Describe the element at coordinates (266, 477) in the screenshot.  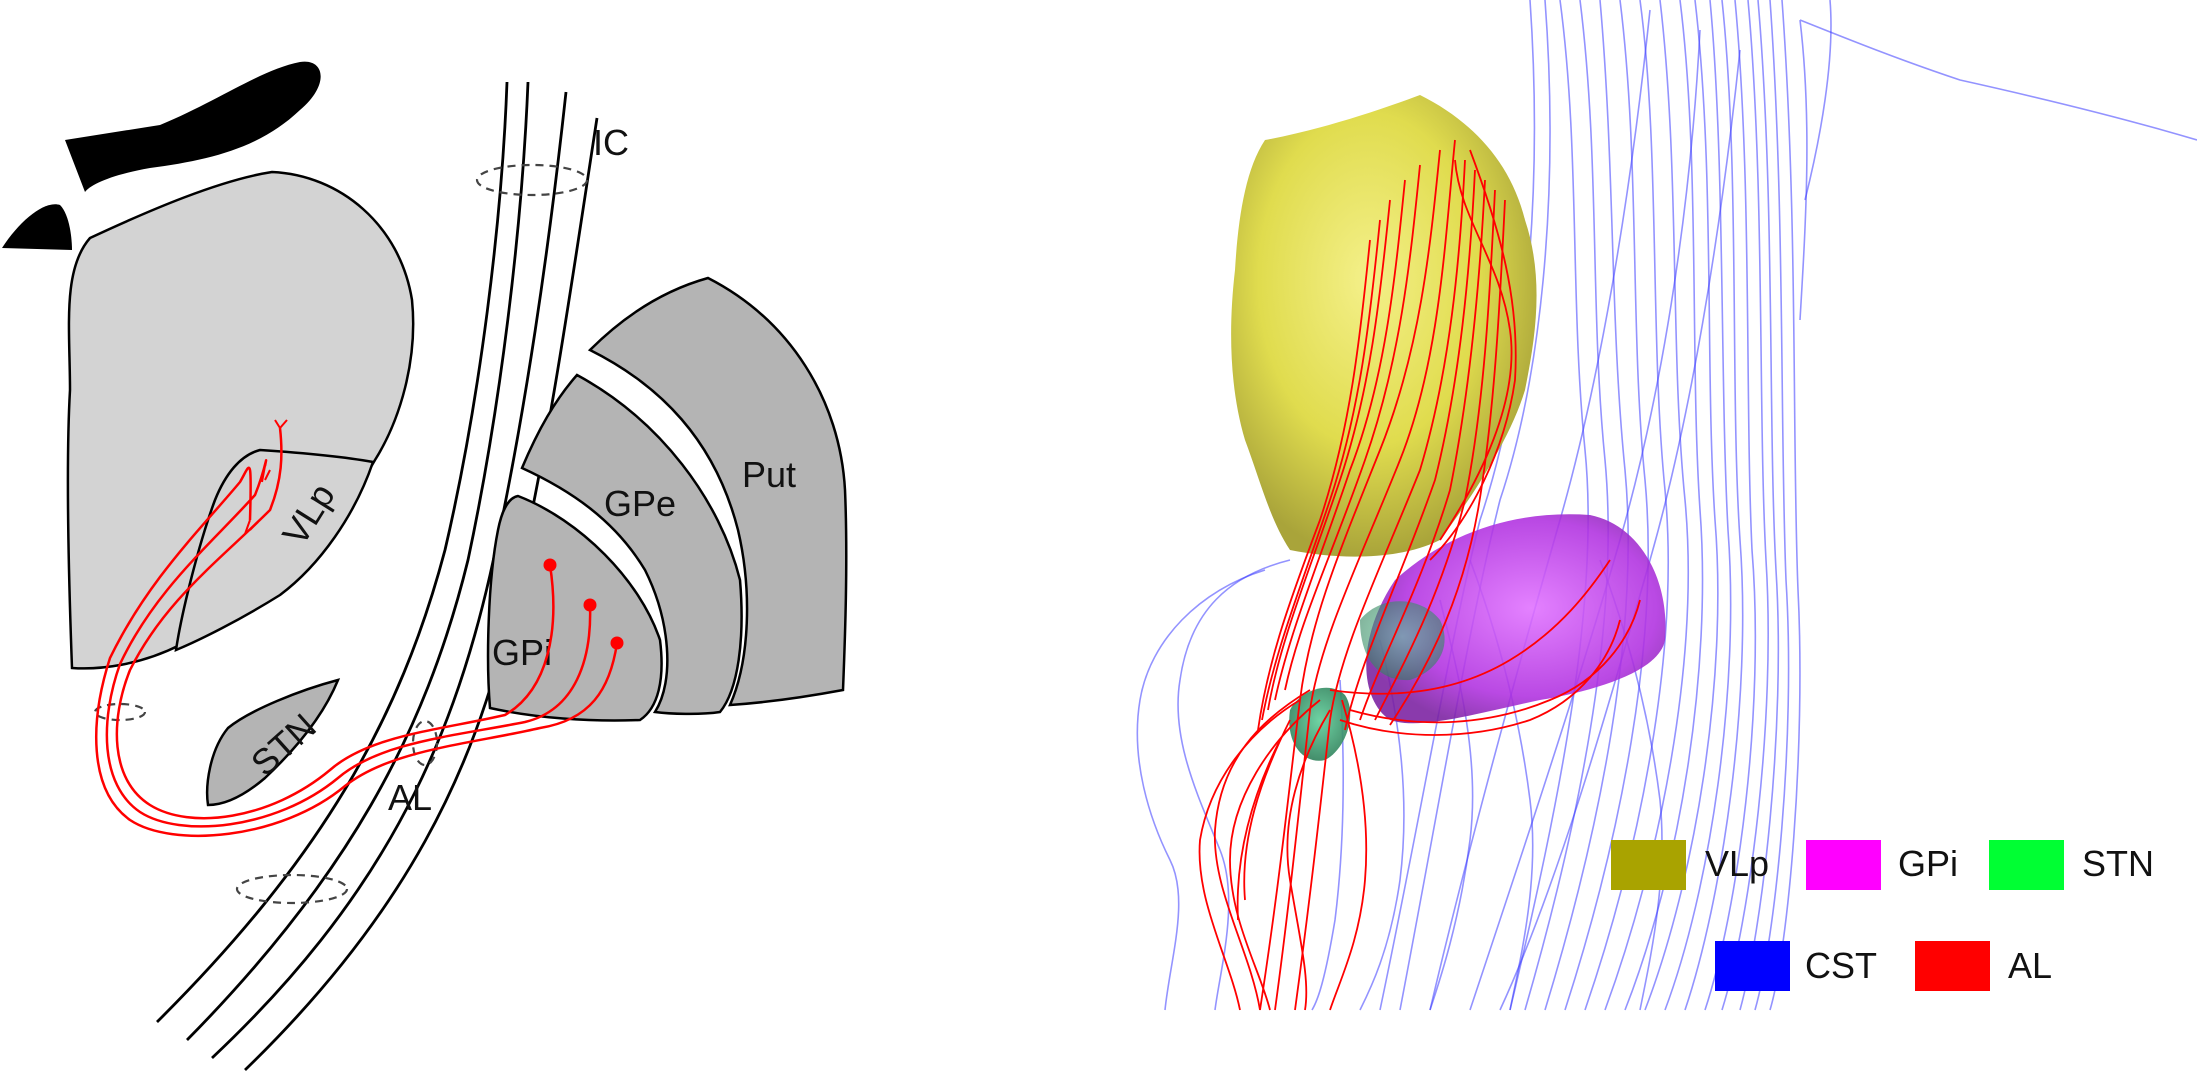
I see `al-fiber-branches` at that location.